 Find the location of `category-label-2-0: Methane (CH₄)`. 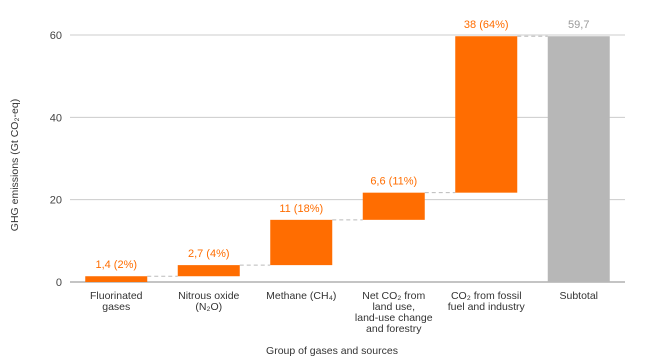

category-label-2-0: Methane (CH₄) is located at coordinates (301, 296).